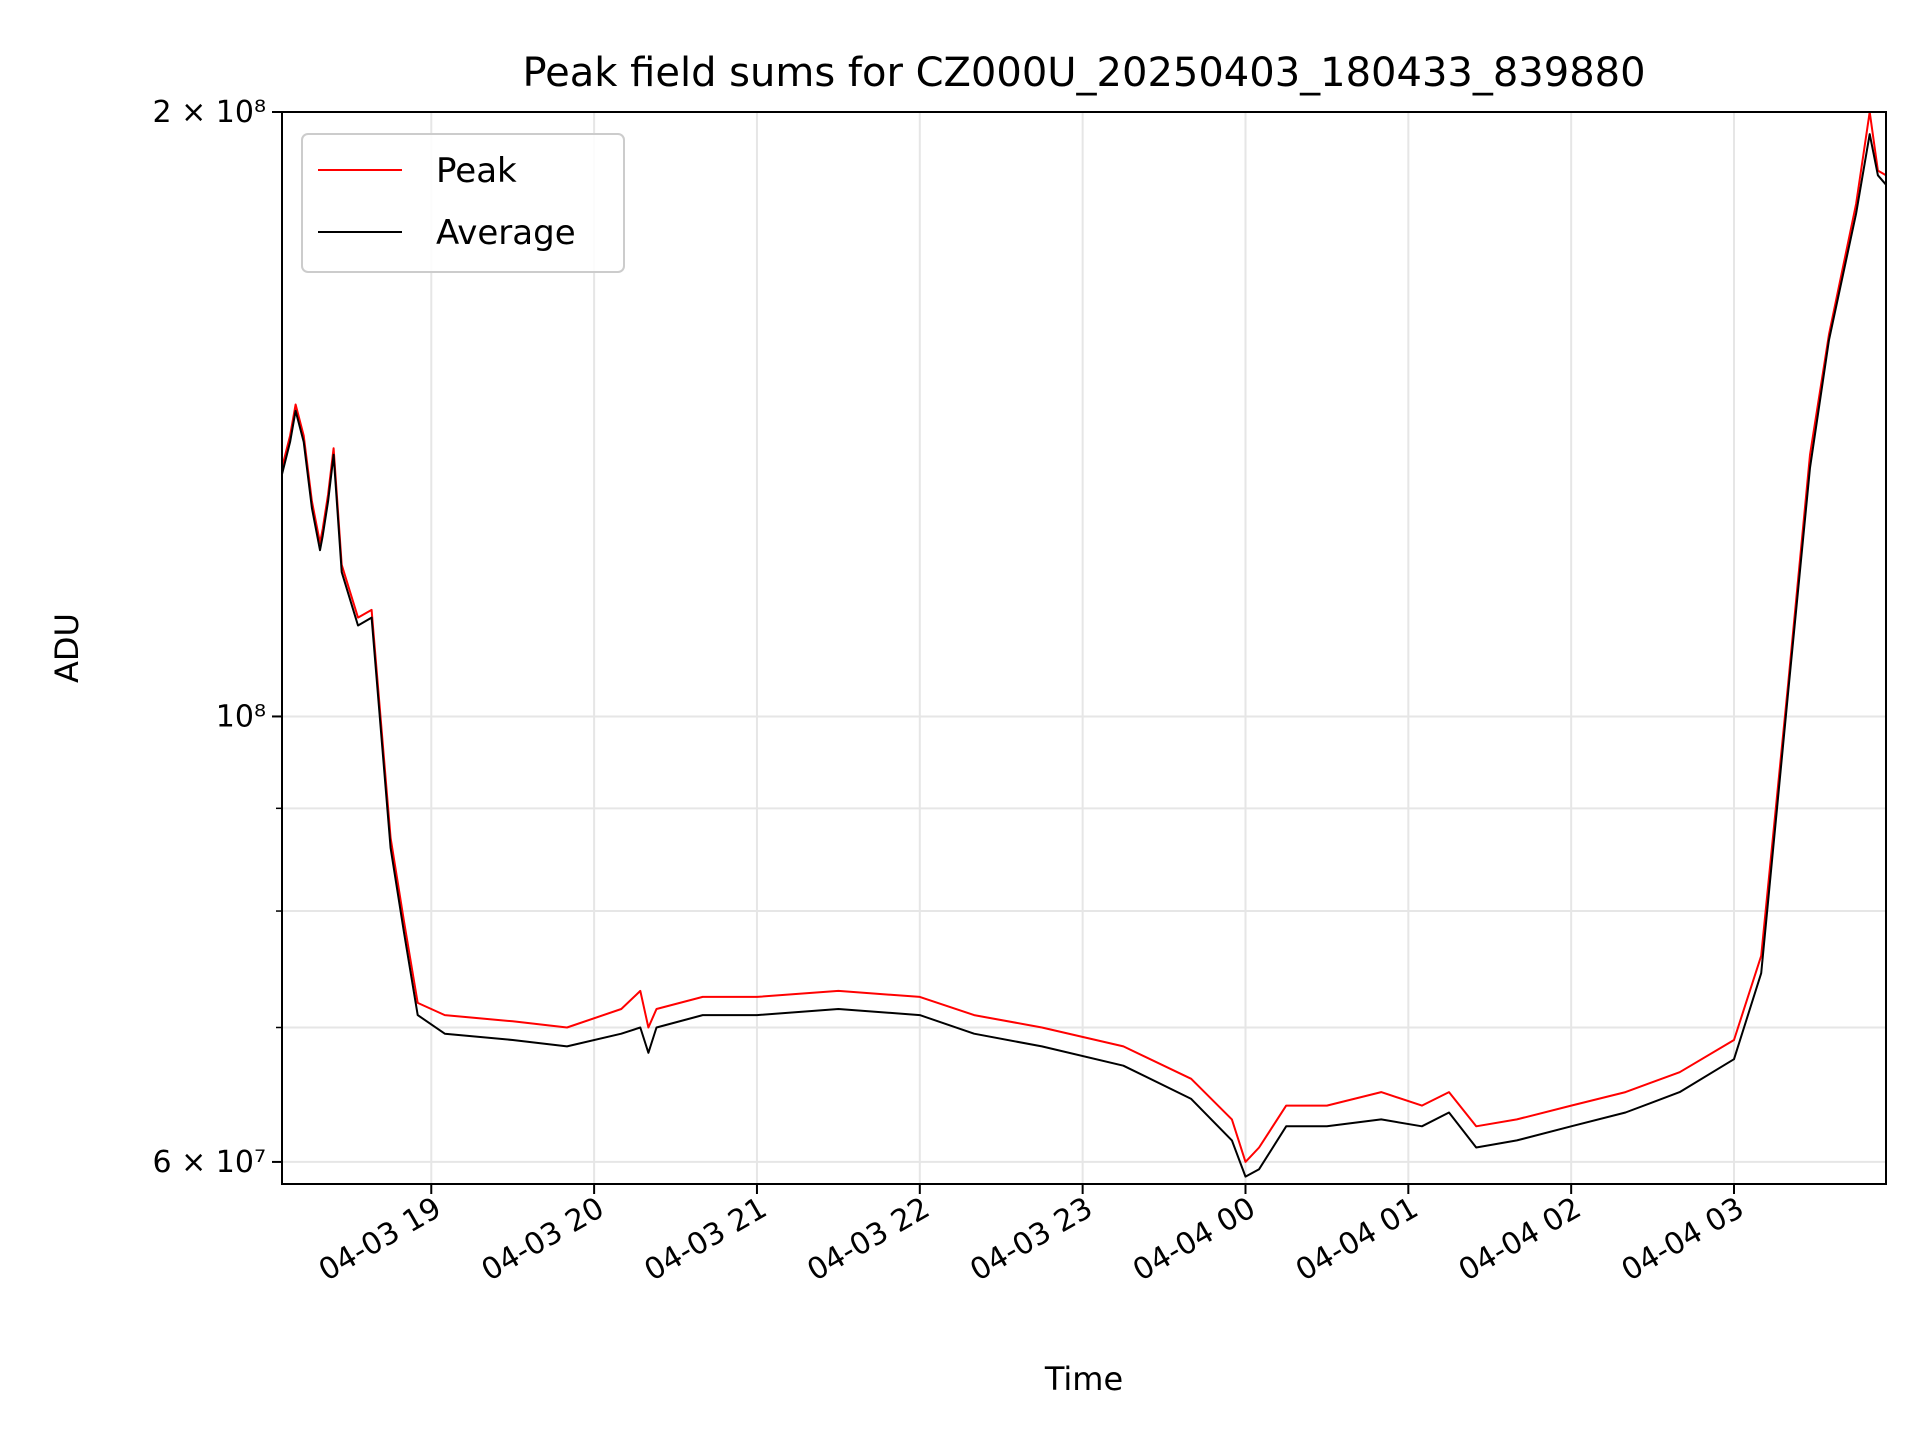  Describe the element at coordinates (706, 1240) in the screenshot. I see `x-tick-label: 04-03 21` at that location.